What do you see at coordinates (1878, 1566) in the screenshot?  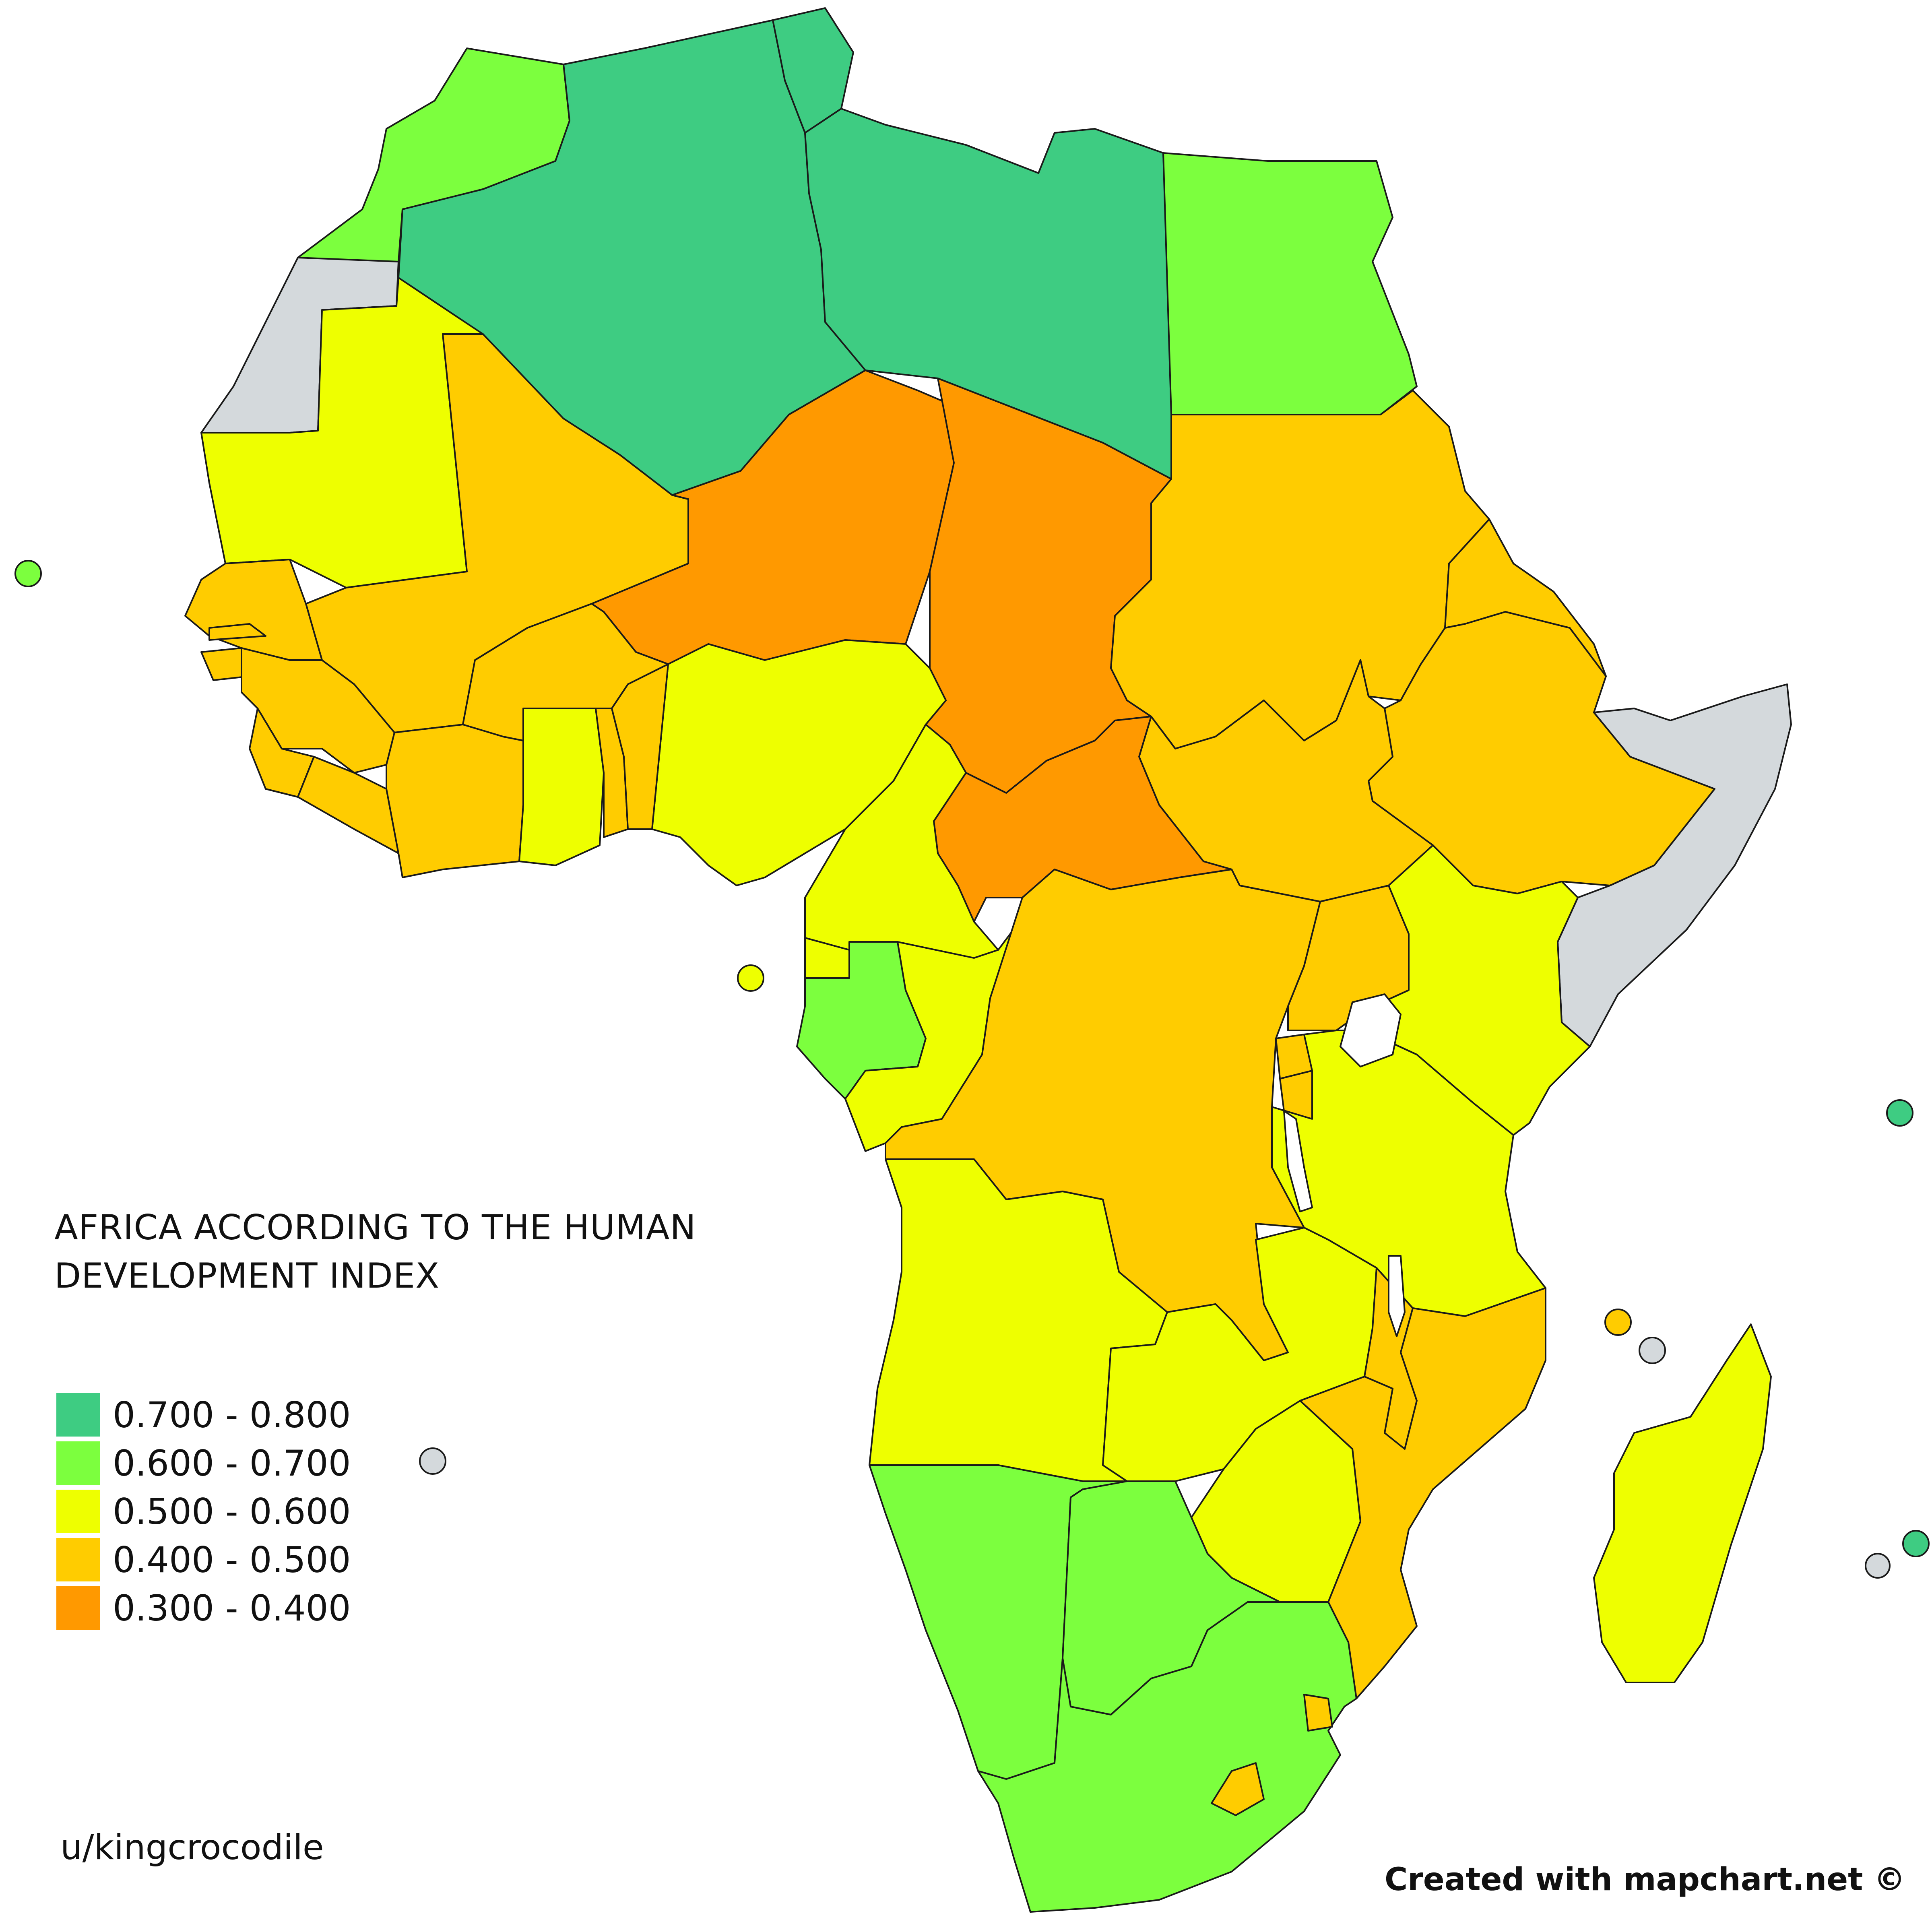 I see `island-reunion` at bounding box center [1878, 1566].